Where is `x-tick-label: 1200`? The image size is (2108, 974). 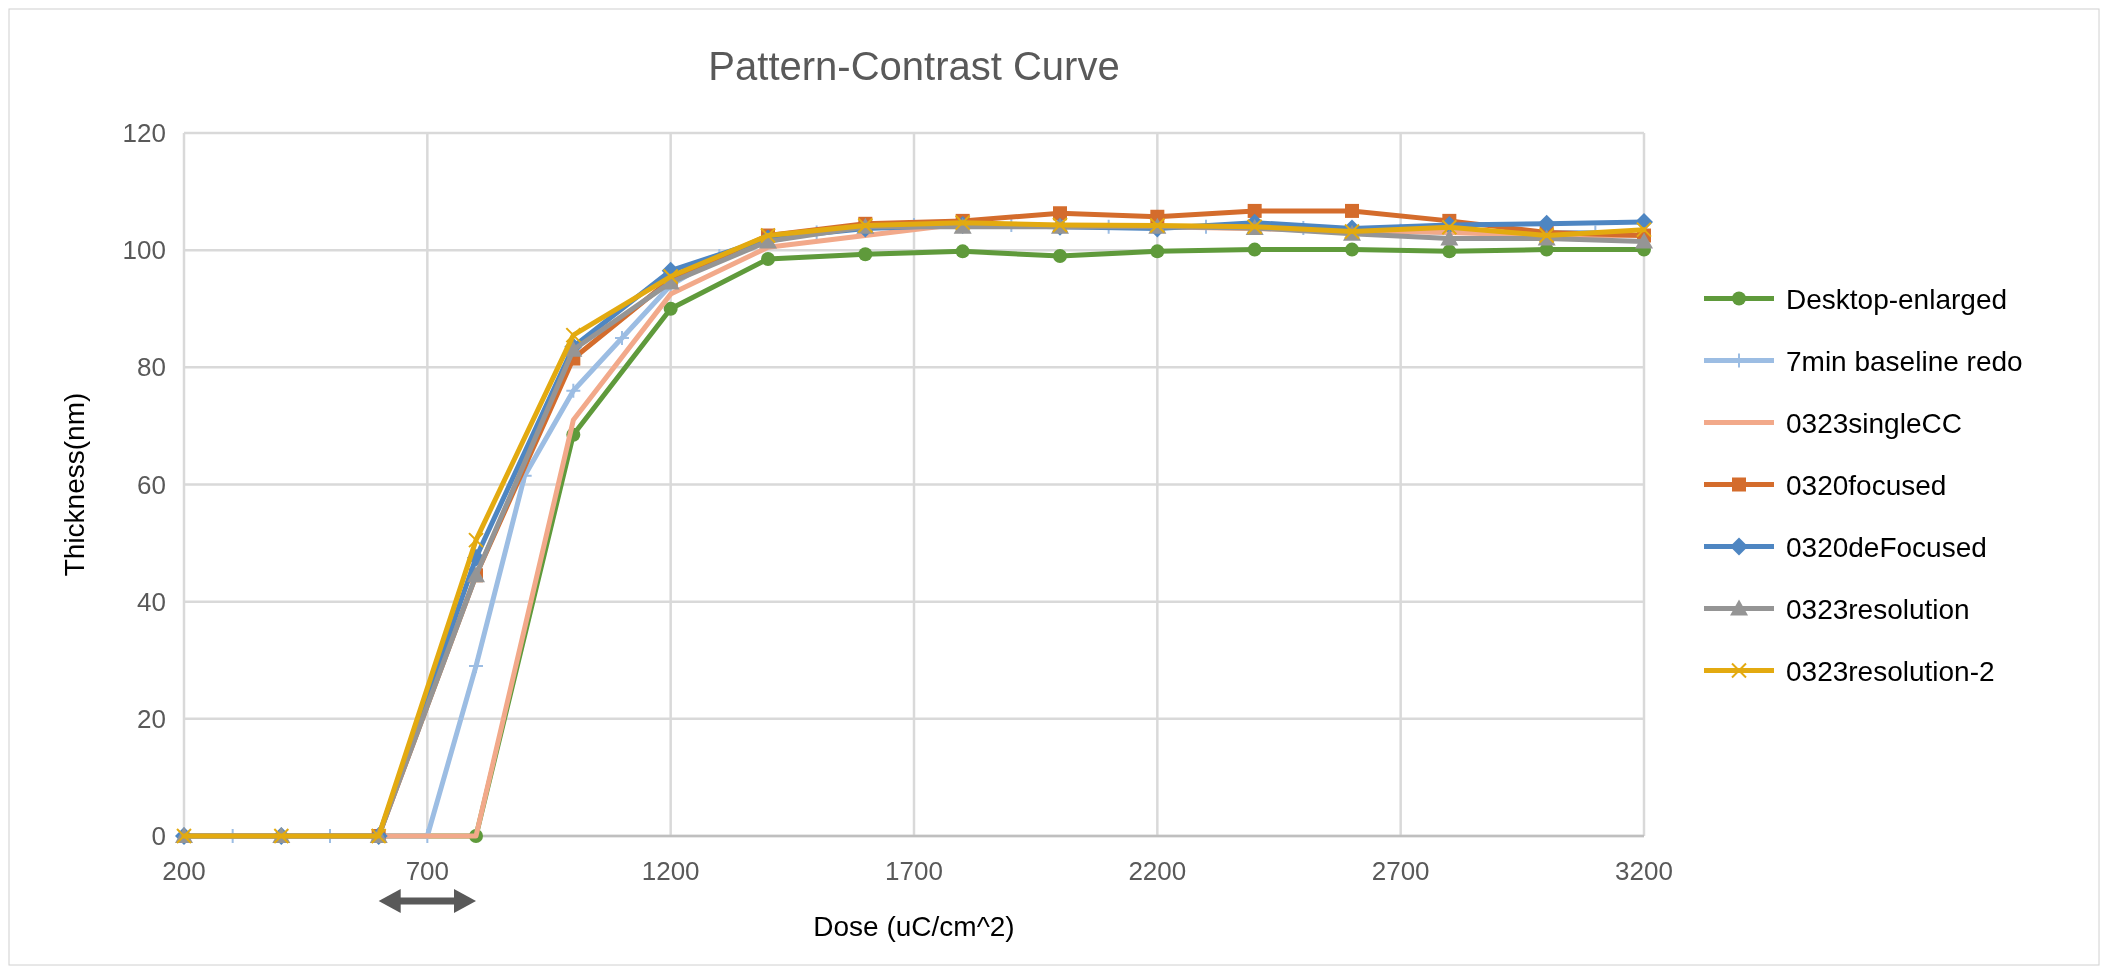
x-tick-label: 1200 is located at coordinates (670, 871).